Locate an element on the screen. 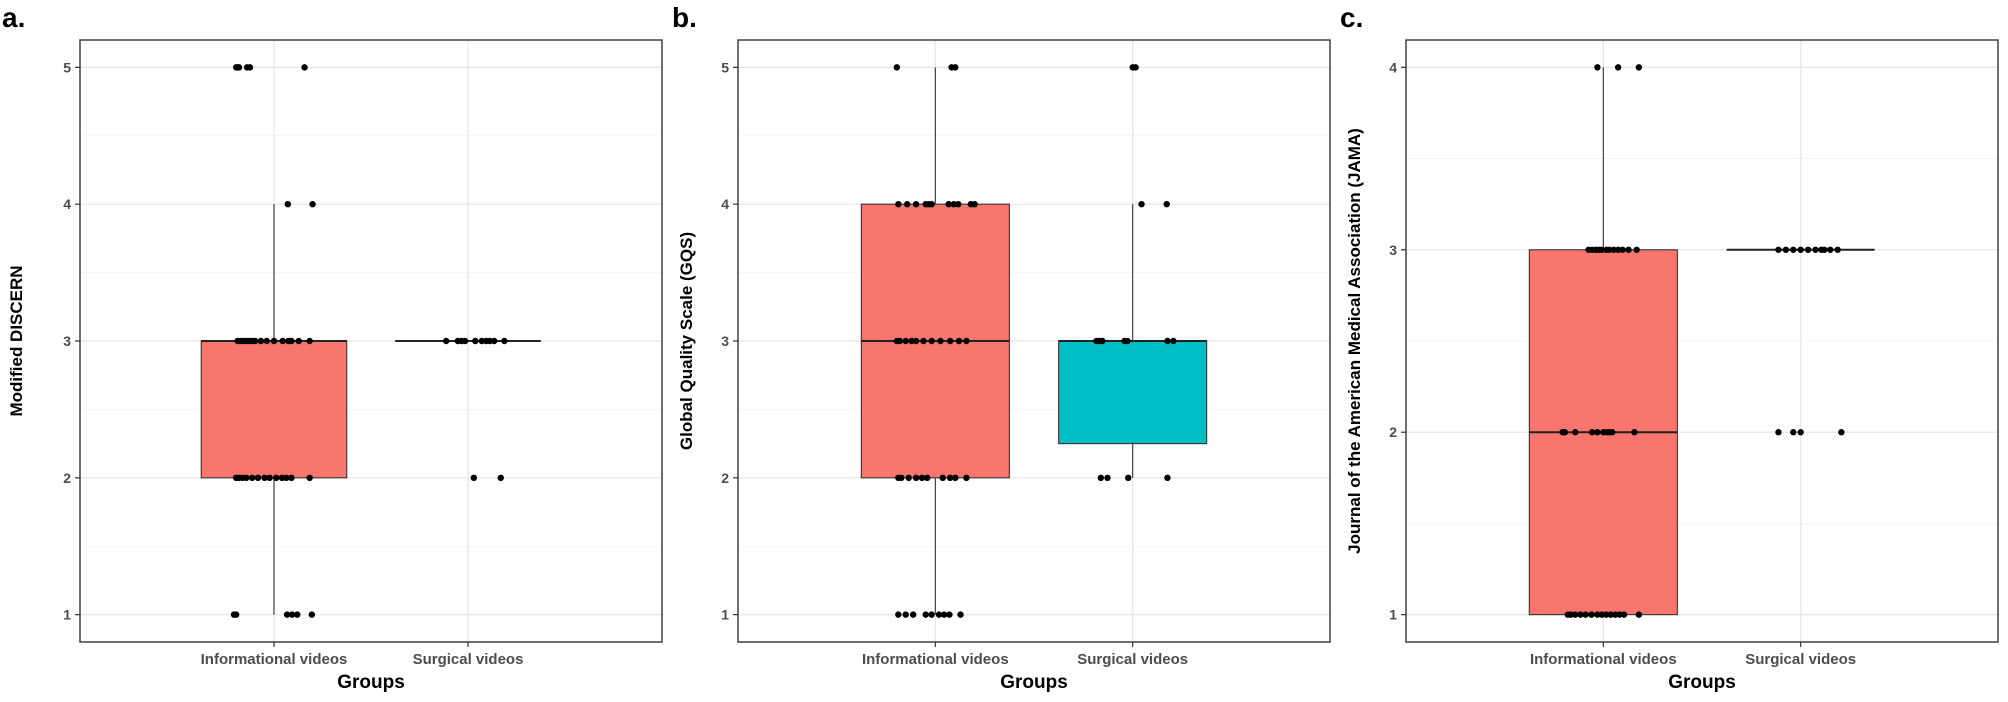 The width and height of the screenshot is (2008, 702). panel-label-a: a. is located at coordinates (14, 17).